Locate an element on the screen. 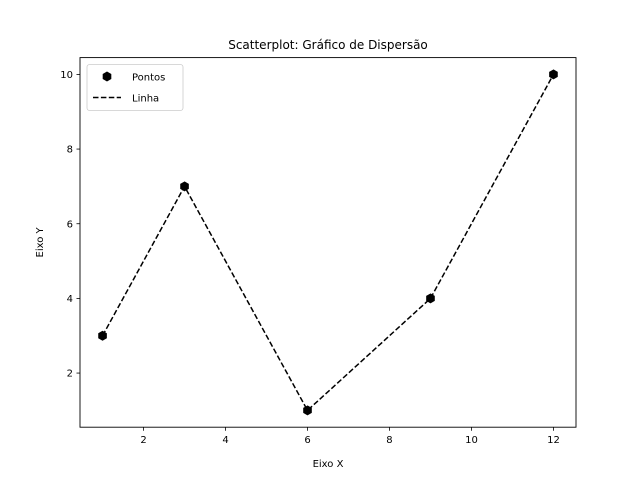 Image resolution: width=640 pixels, height=480 pixels. y-tick-label: 10 is located at coordinates (66, 75).